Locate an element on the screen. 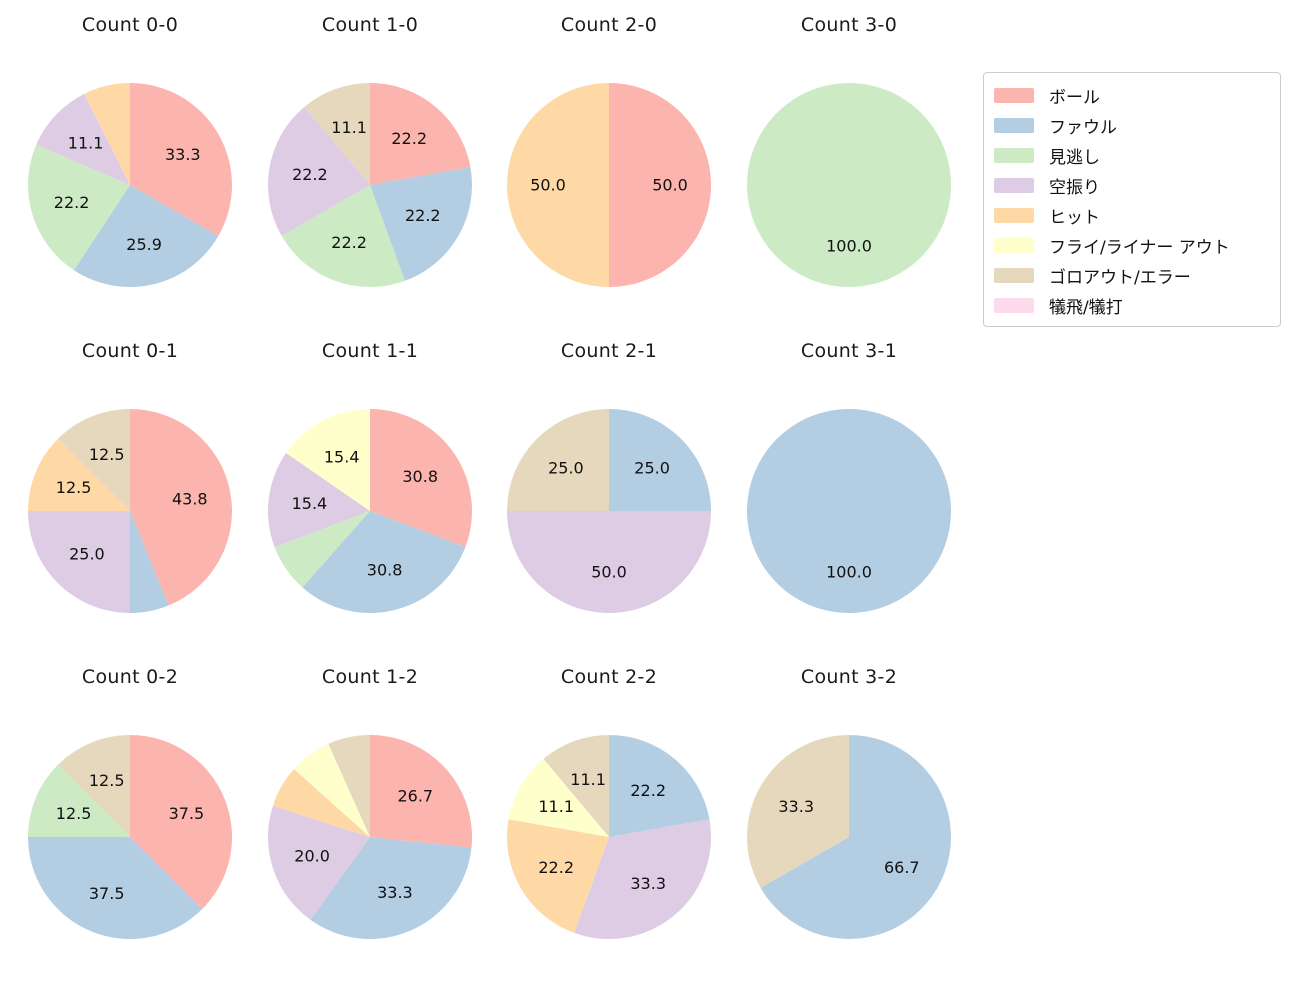 The width and height of the screenshot is (1300, 1000). legend-label: ファウル is located at coordinates (1083, 127).